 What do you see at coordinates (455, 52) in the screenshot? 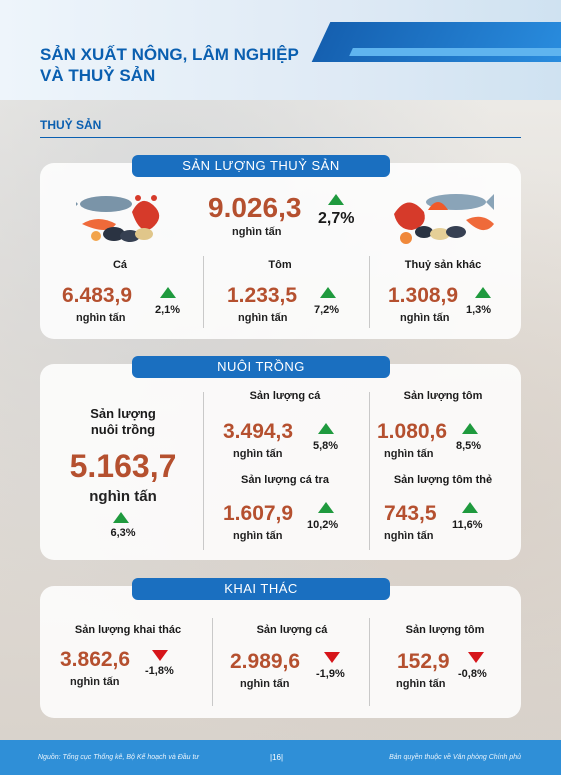
I see `header-band-accent` at bounding box center [455, 52].